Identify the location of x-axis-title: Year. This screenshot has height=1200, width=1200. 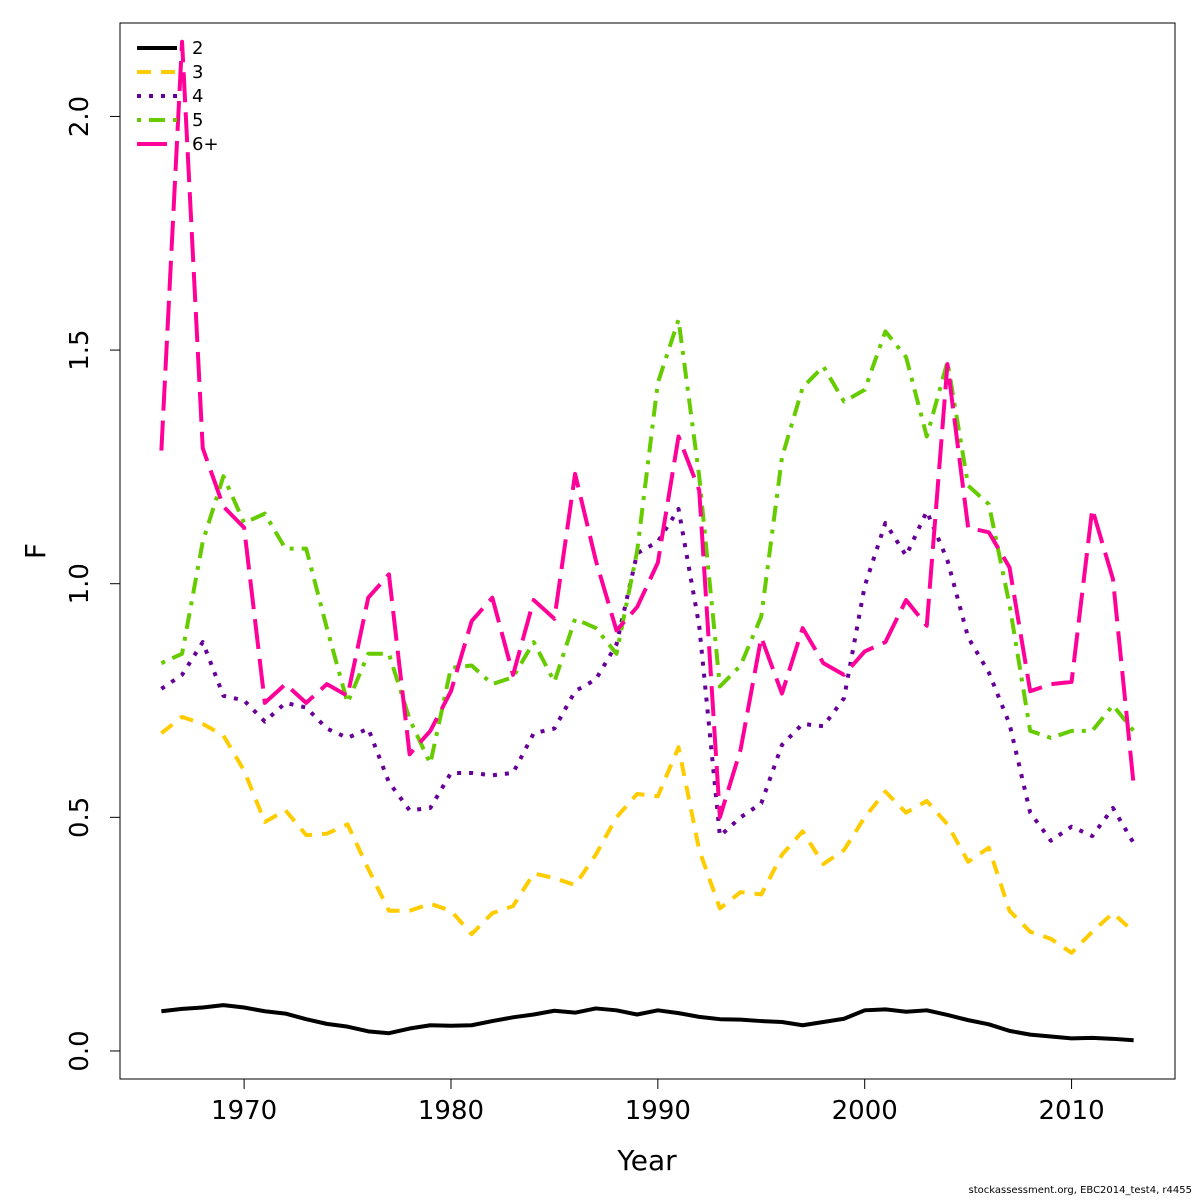
(646, 1160).